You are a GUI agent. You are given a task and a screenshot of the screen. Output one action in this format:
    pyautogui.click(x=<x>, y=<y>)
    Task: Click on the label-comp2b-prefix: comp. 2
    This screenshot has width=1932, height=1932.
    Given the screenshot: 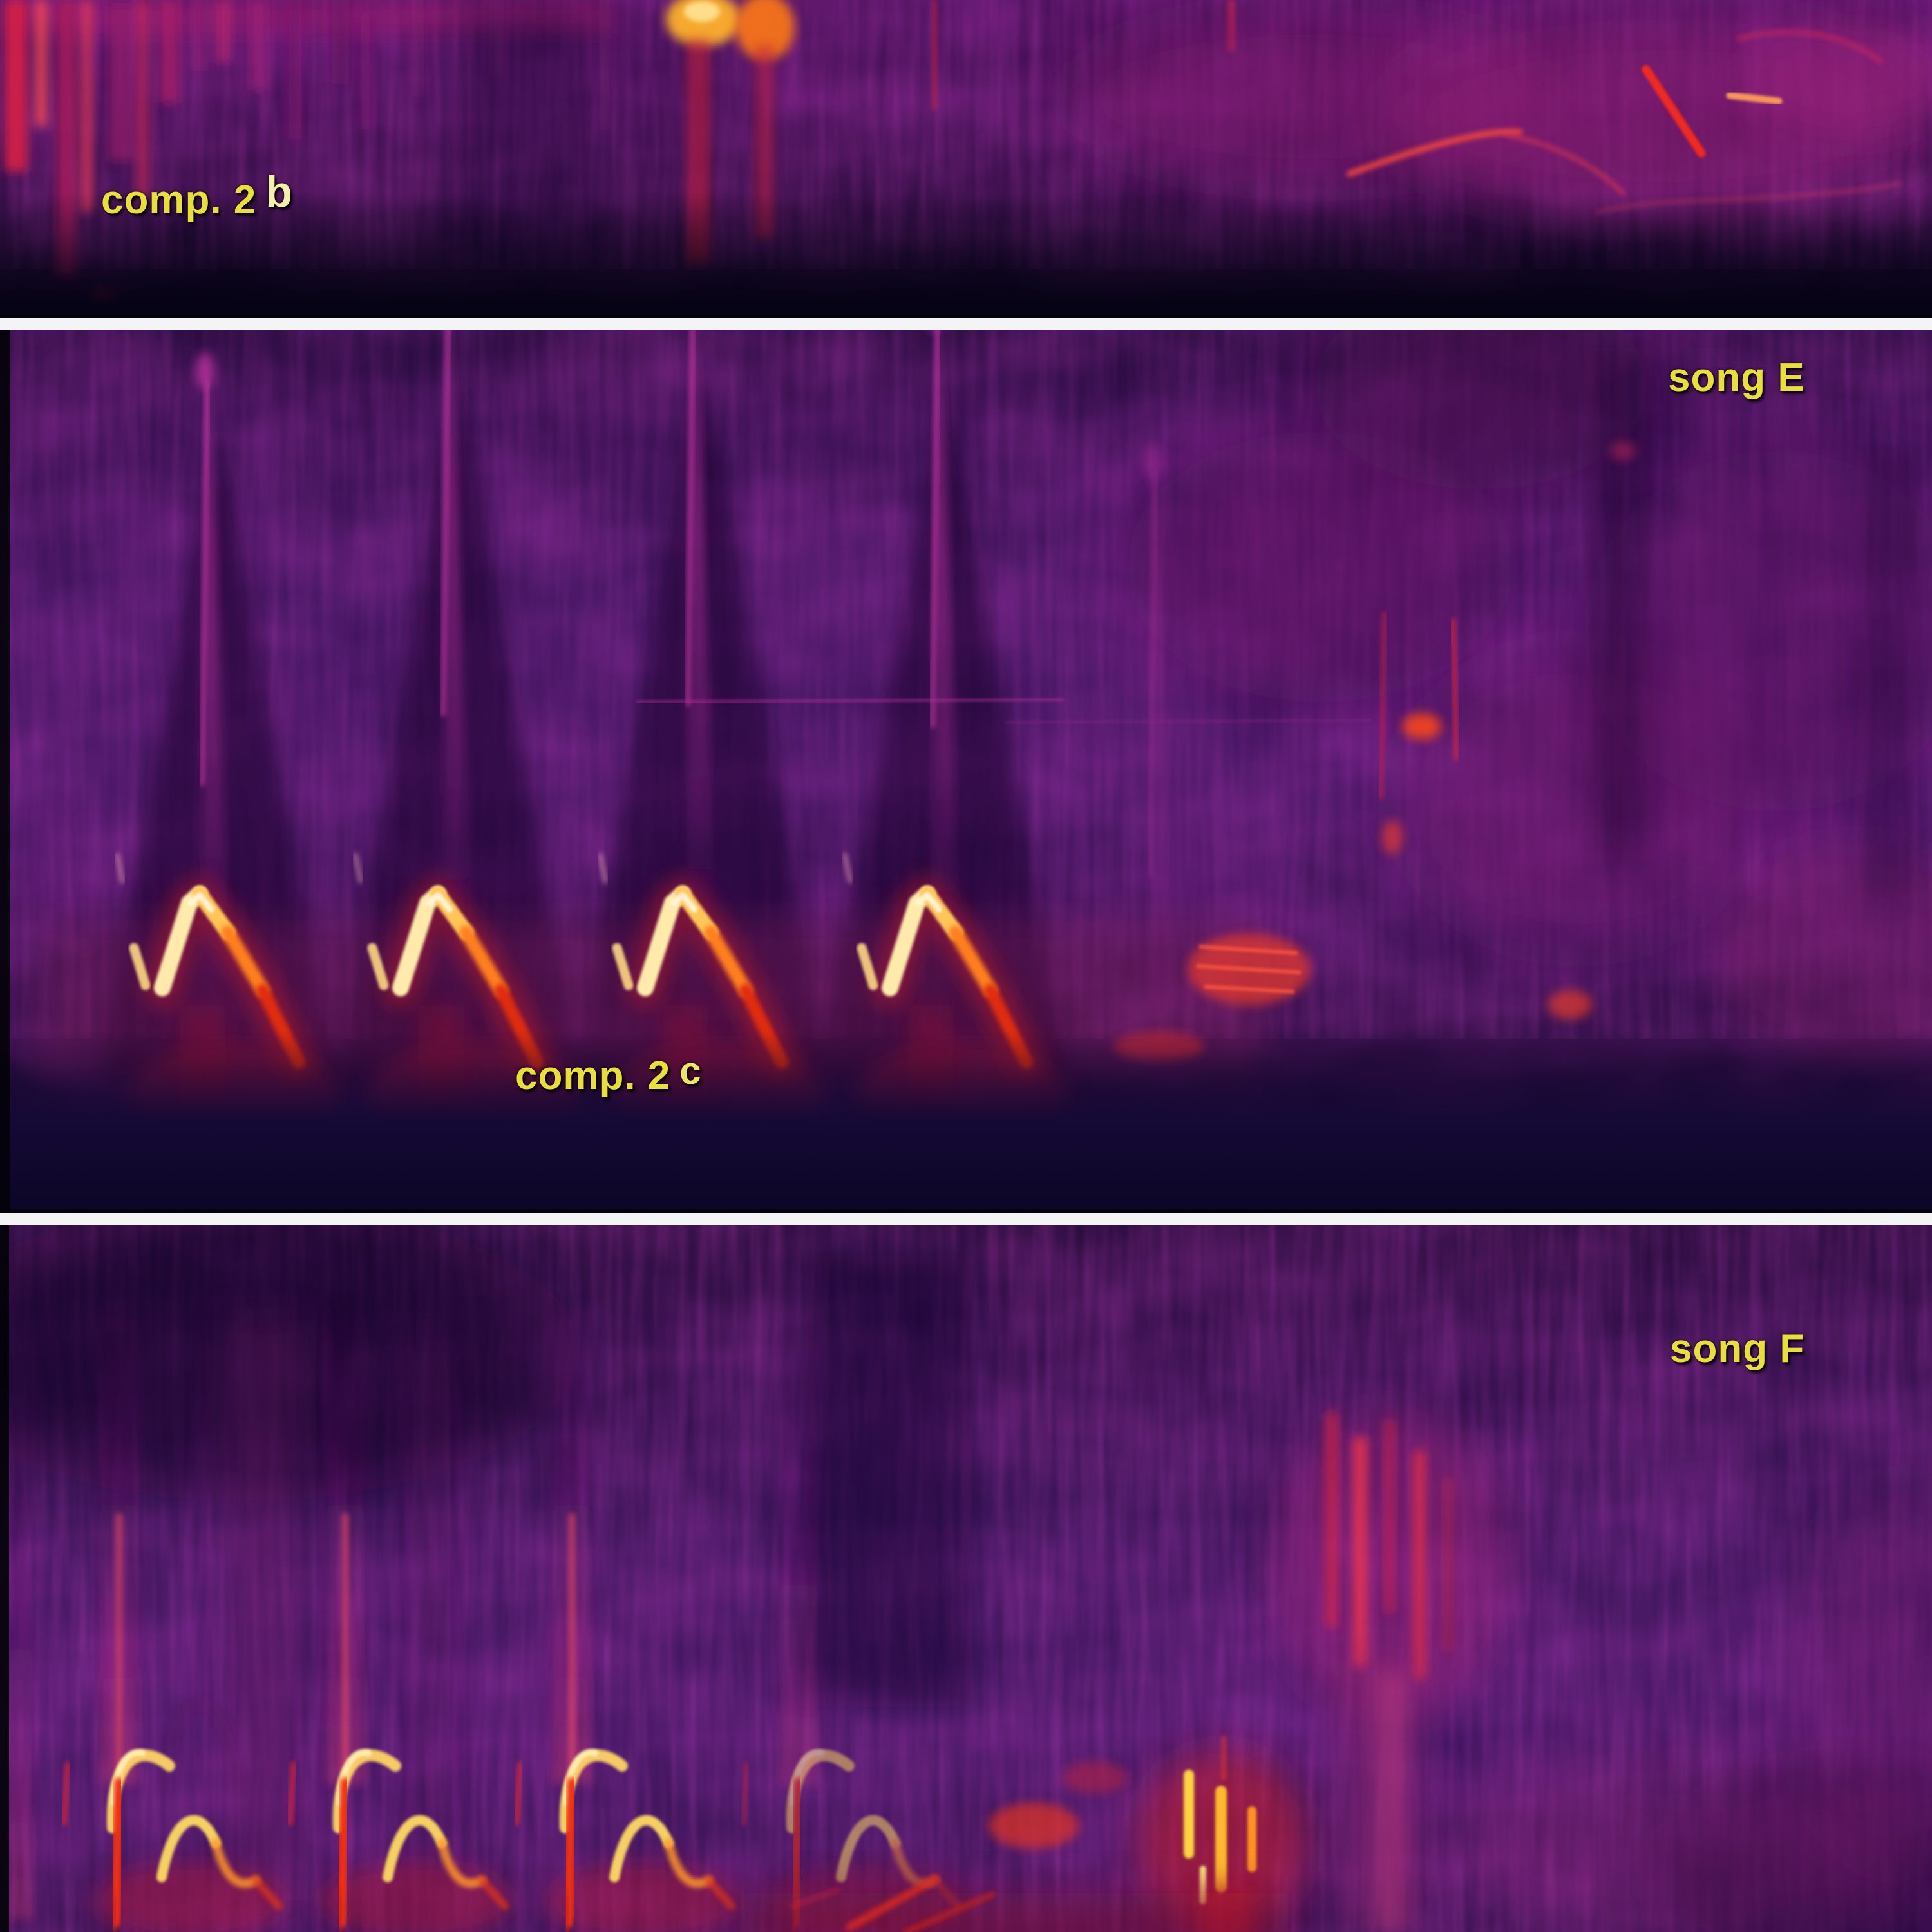 What is the action you would take?
    pyautogui.click(x=178, y=200)
    